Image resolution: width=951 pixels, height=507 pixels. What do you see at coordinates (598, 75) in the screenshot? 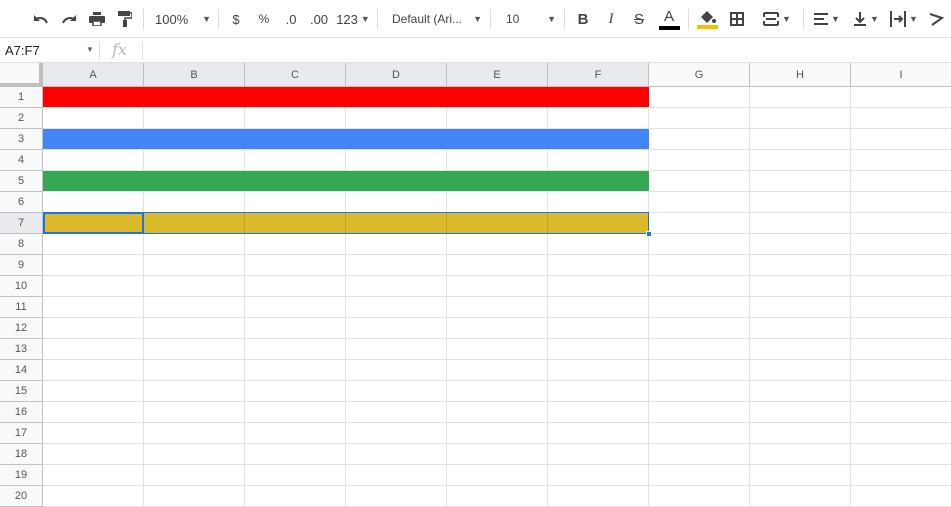
I see `column-header-f: F` at bounding box center [598, 75].